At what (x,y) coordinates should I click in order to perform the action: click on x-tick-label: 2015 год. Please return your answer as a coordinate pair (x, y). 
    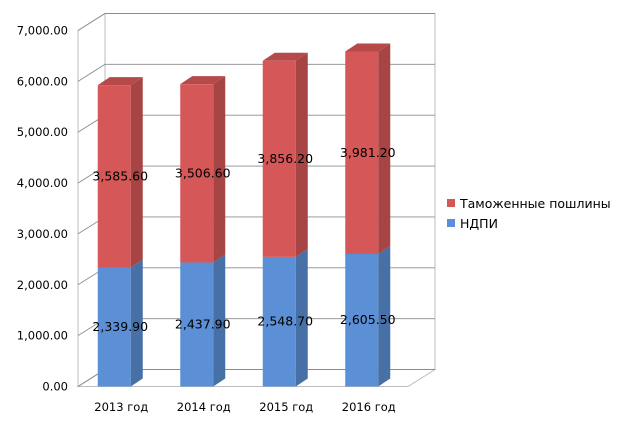
    Looking at the image, I should click on (286, 407).